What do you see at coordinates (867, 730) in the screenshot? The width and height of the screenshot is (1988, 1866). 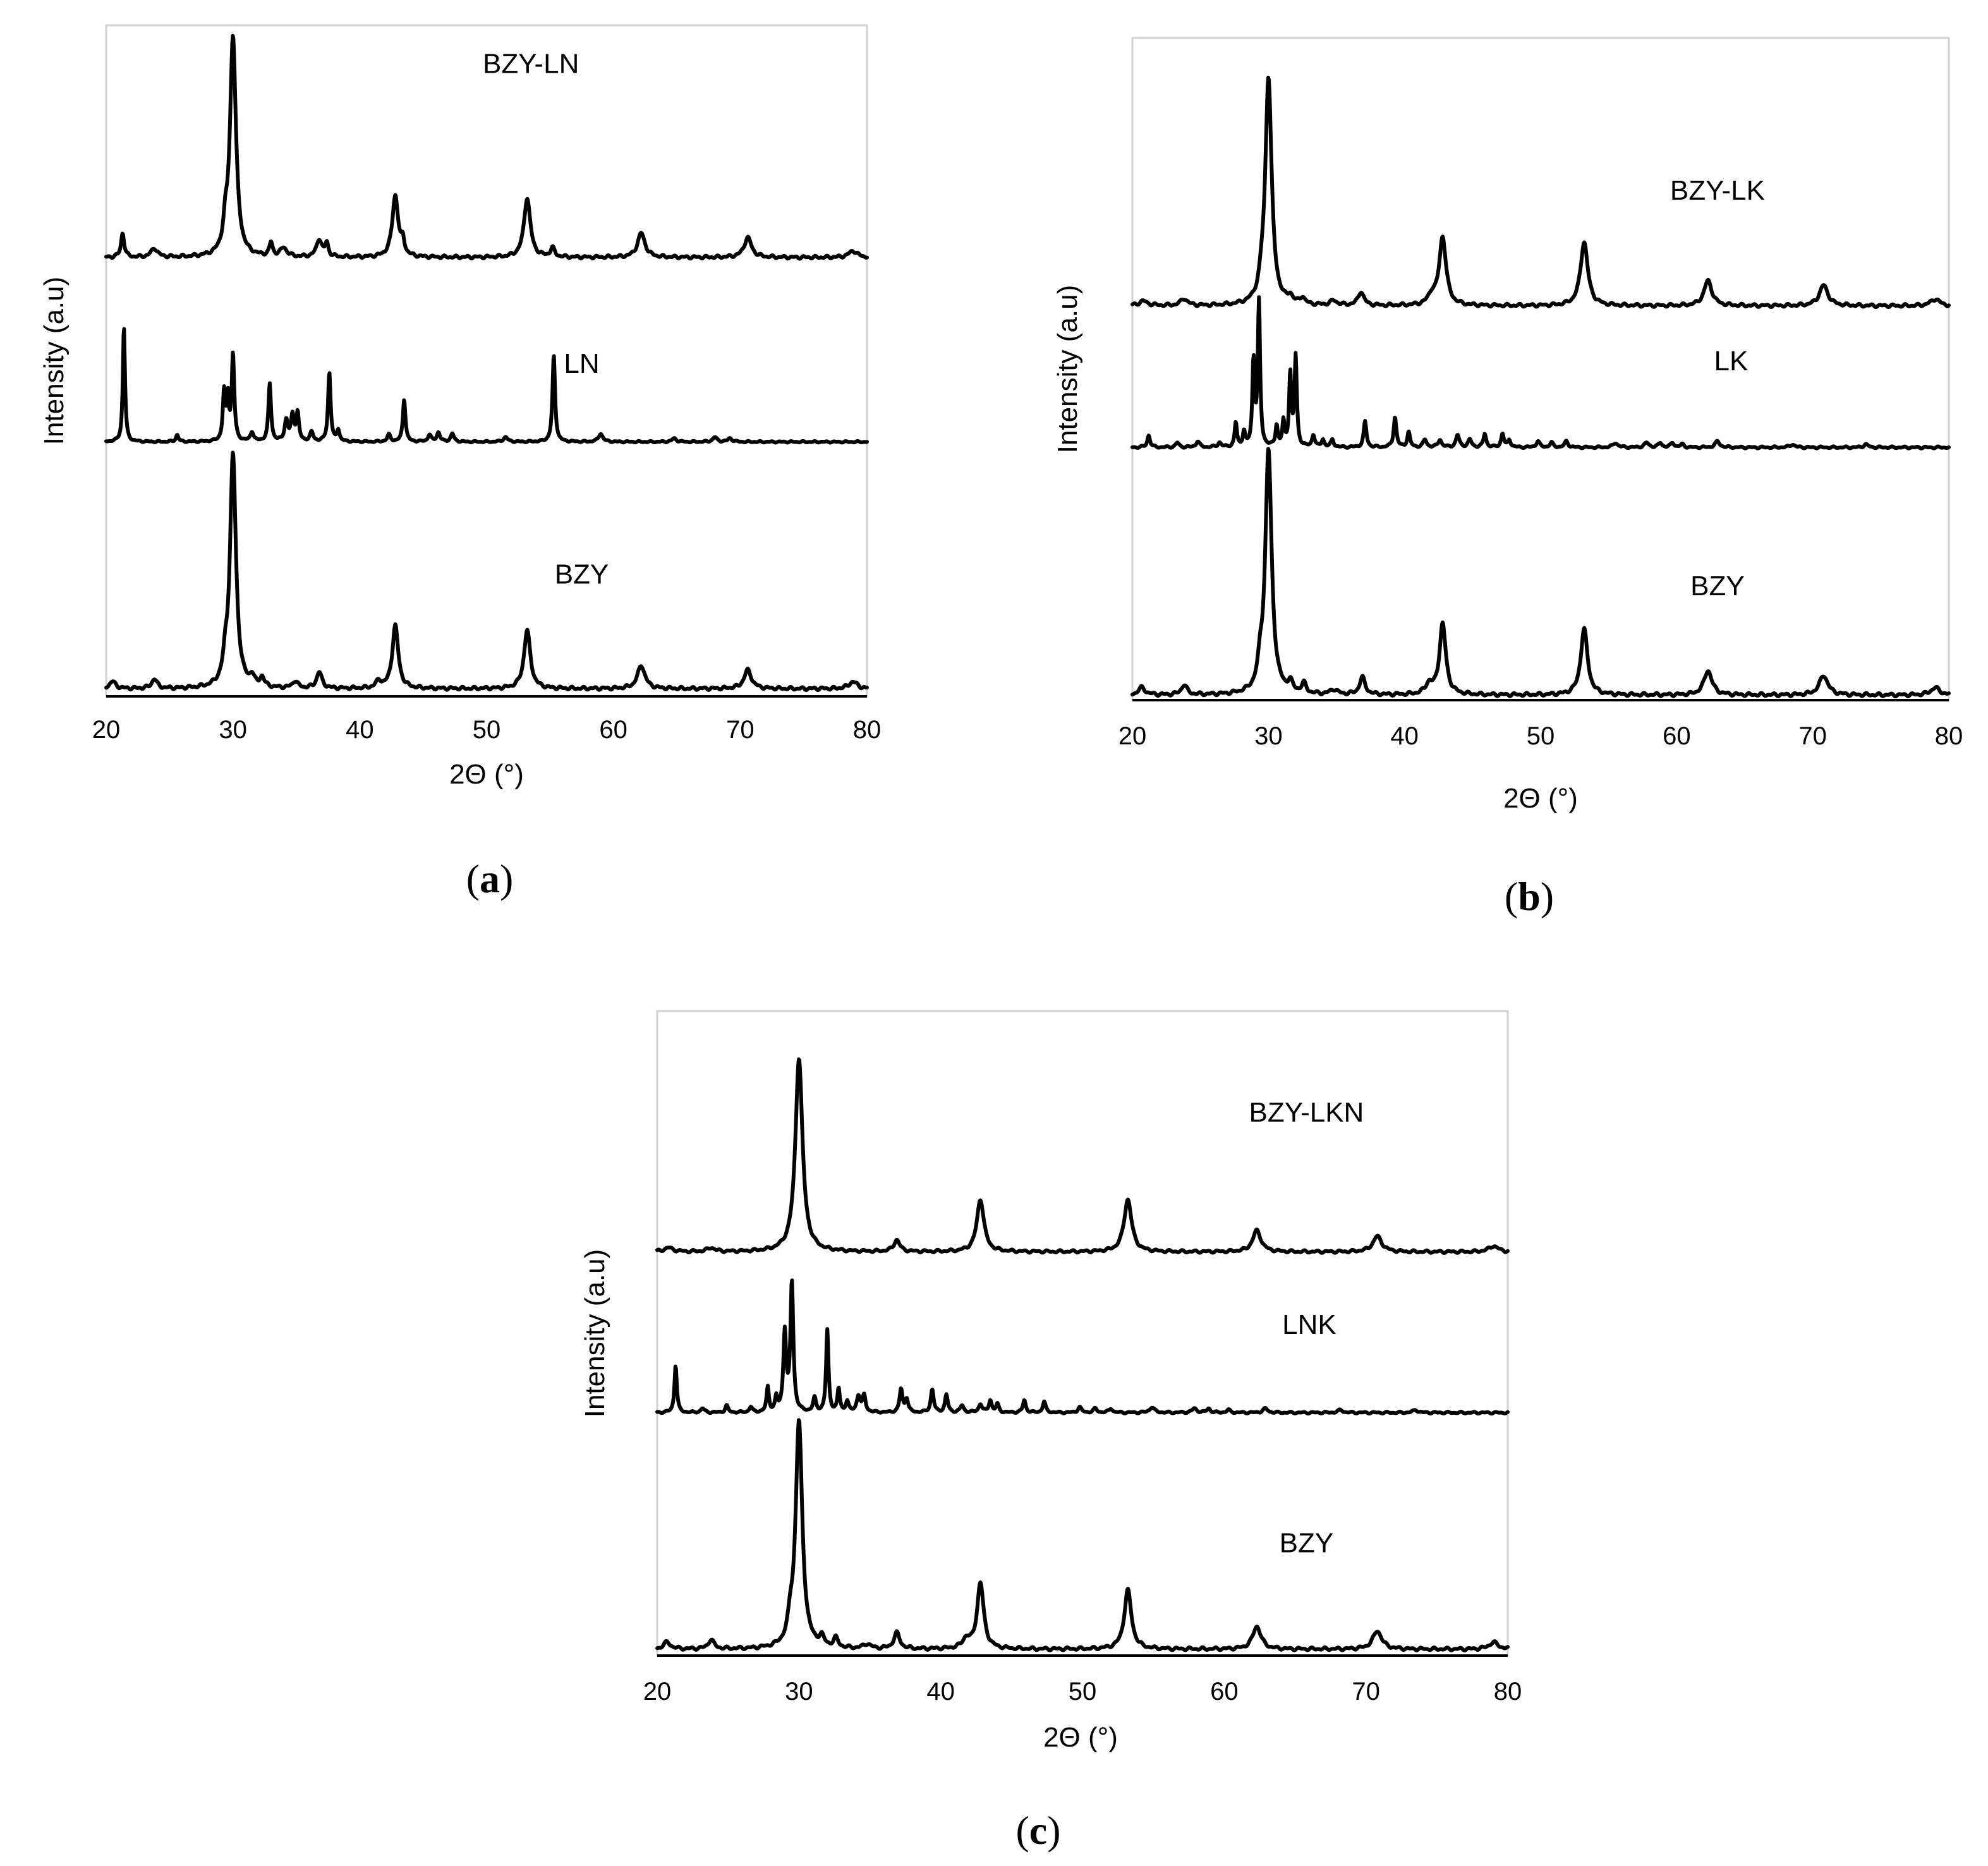 I see `panel-a-x-tick-80: 80` at bounding box center [867, 730].